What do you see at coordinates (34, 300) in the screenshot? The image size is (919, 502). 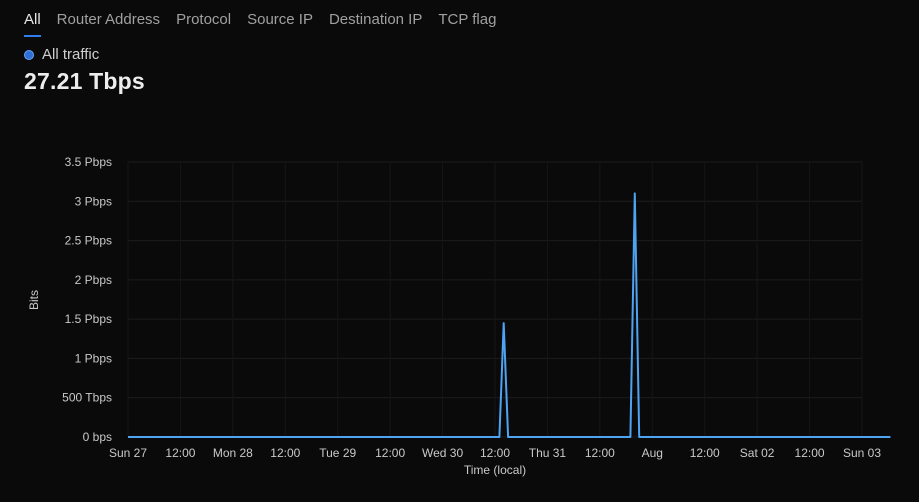 I see `y-axis-title: Bits` at bounding box center [34, 300].